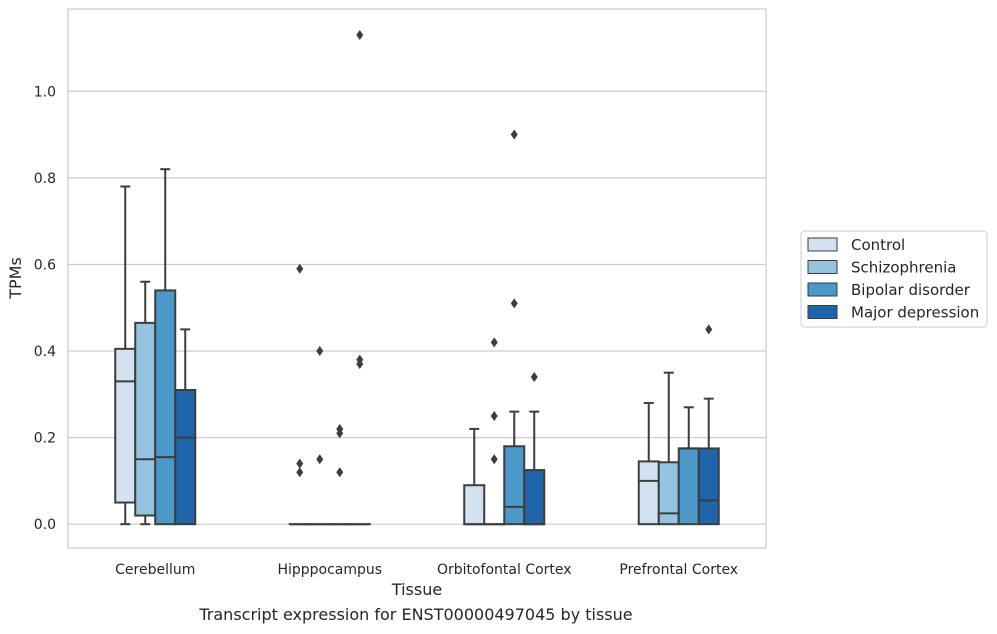 This screenshot has height=634, width=997. I want to click on legend-label: Control, so click(878, 245).